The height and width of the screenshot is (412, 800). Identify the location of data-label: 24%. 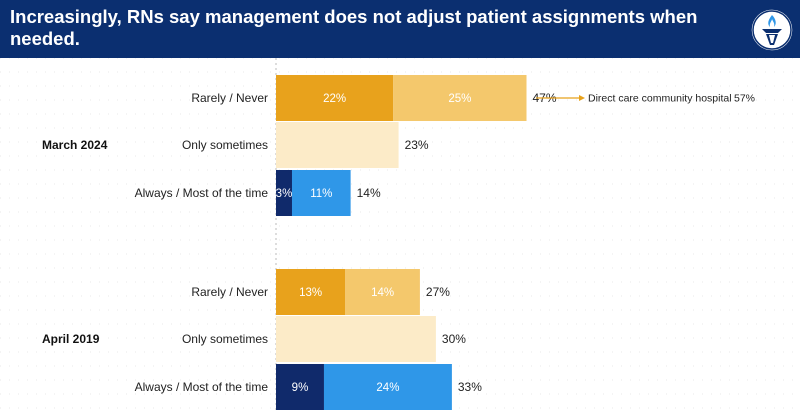
(387, 388).